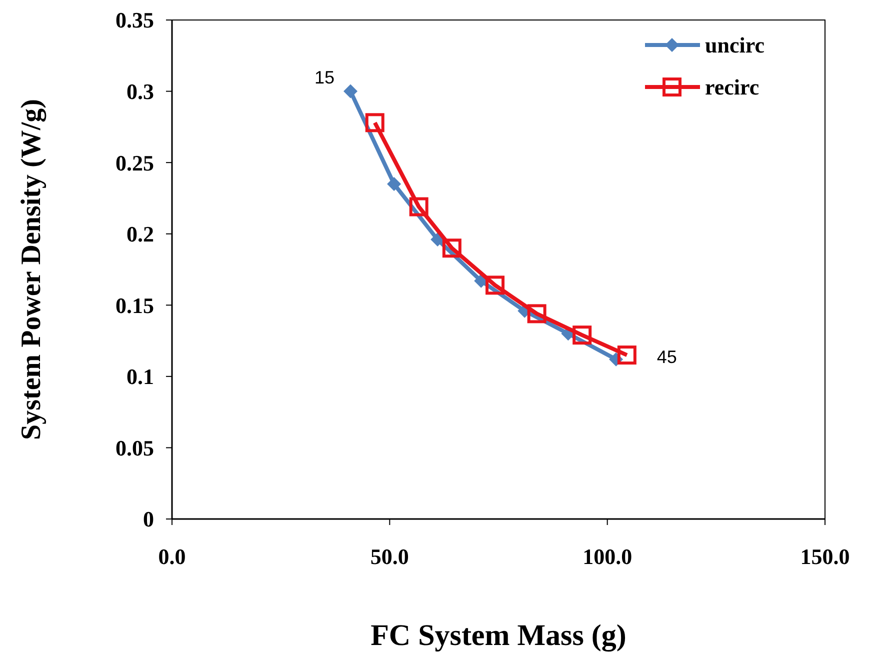  What do you see at coordinates (140, 234) in the screenshot?
I see `y-tick-label: 0.2` at bounding box center [140, 234].